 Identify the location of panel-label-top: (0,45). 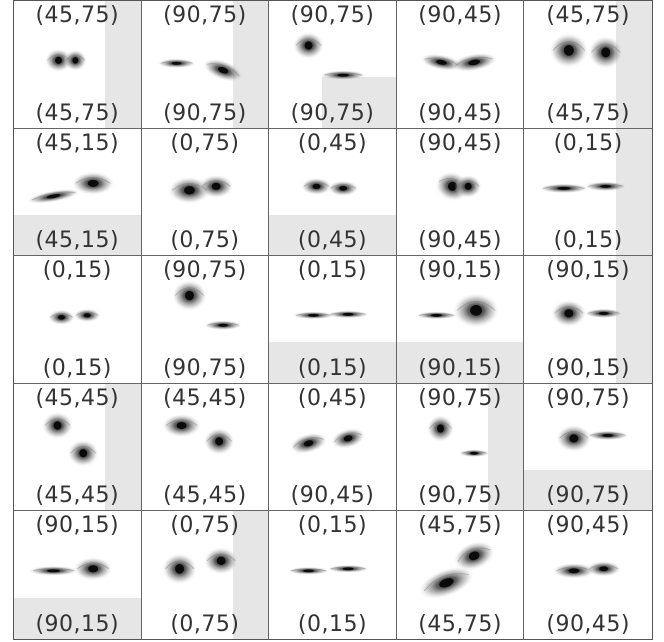
(332, 398).